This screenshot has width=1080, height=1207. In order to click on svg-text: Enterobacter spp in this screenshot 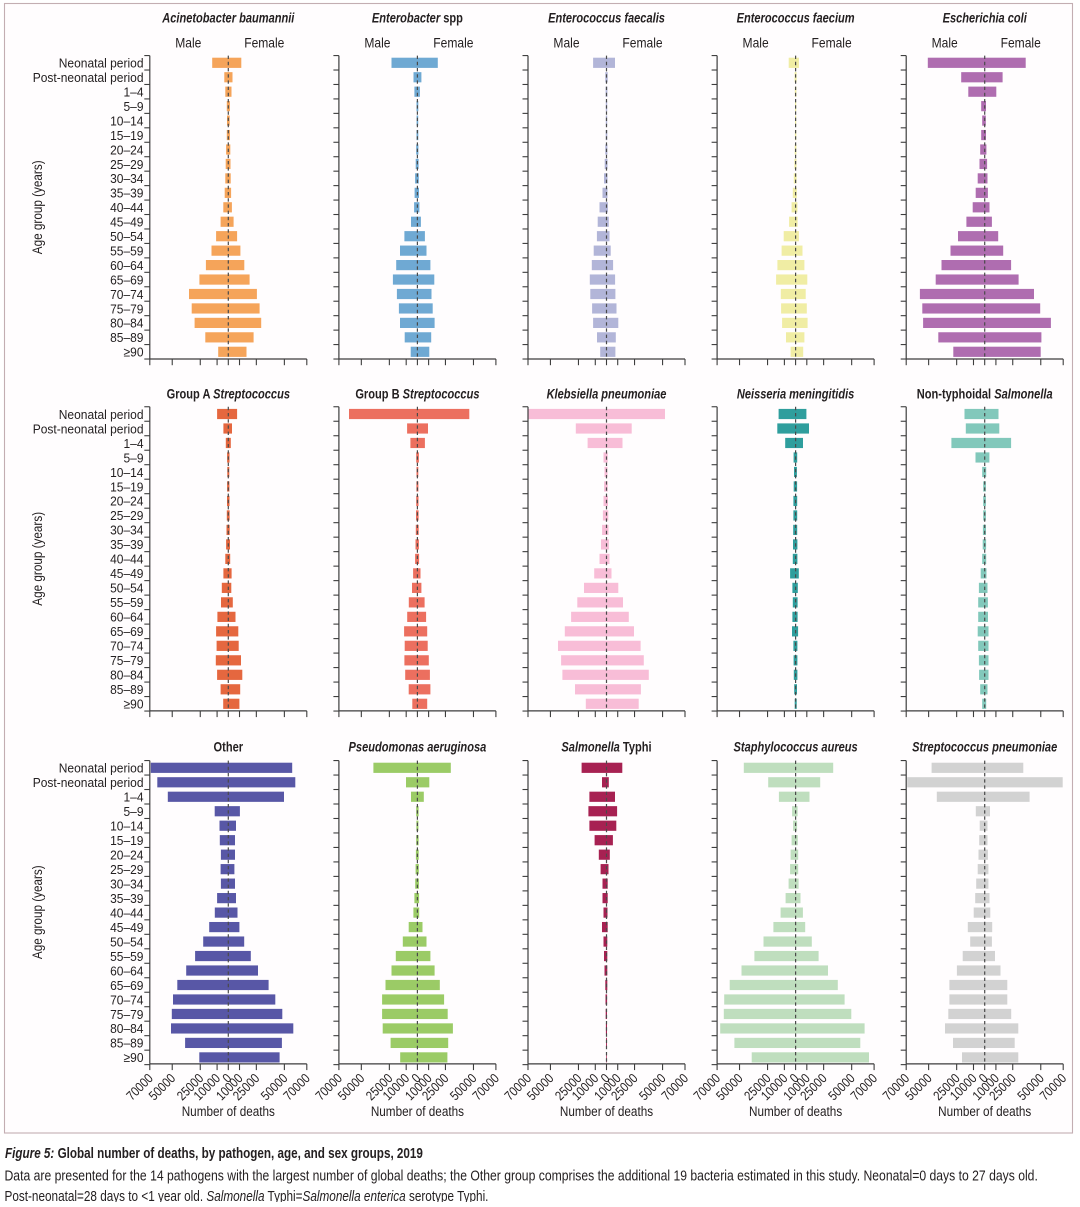, I will do `click(417, 17)`.